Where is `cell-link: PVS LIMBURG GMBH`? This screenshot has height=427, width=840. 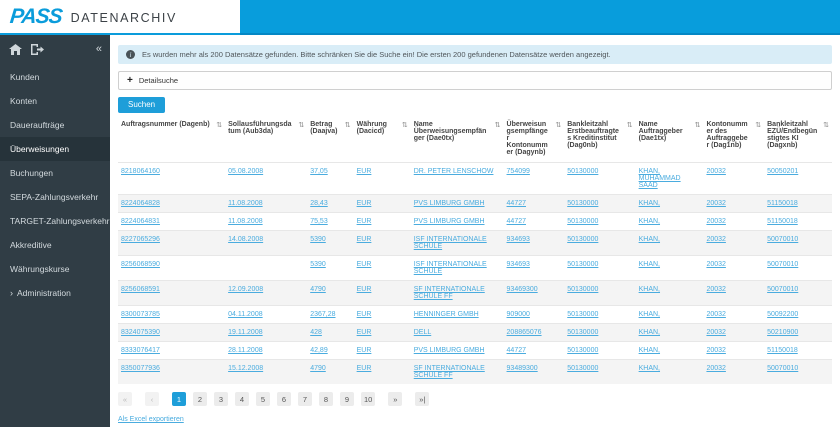 cell-link: PVS LIMBURG GMBH is located at coordinates (449, 221).